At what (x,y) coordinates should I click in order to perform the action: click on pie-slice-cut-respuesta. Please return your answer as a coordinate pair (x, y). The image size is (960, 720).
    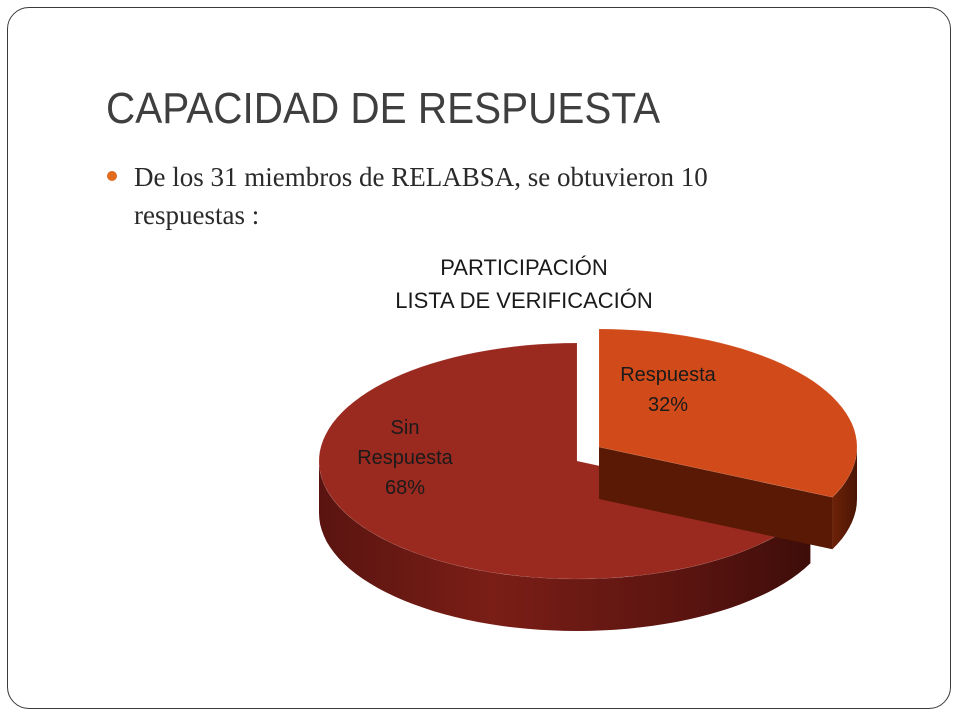
    Looking at the image, I should click on (716, 498).